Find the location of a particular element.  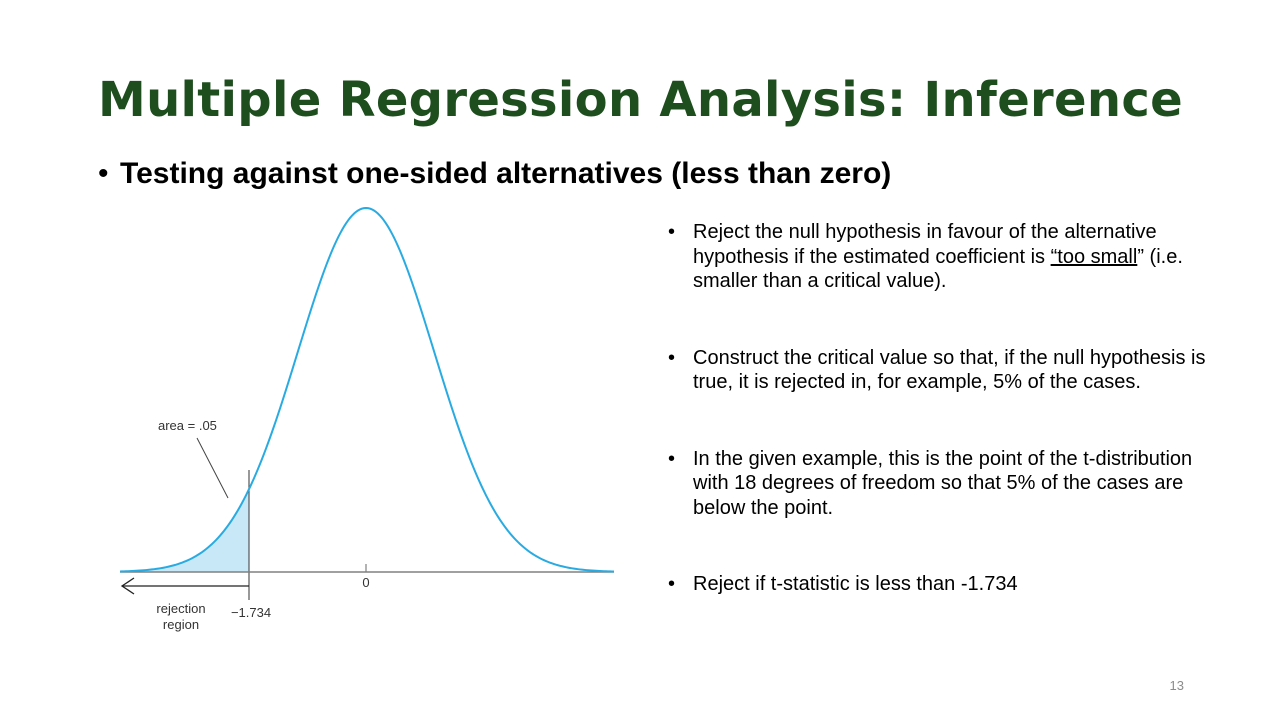

area-label-leader is located at coordinates (212, 468).